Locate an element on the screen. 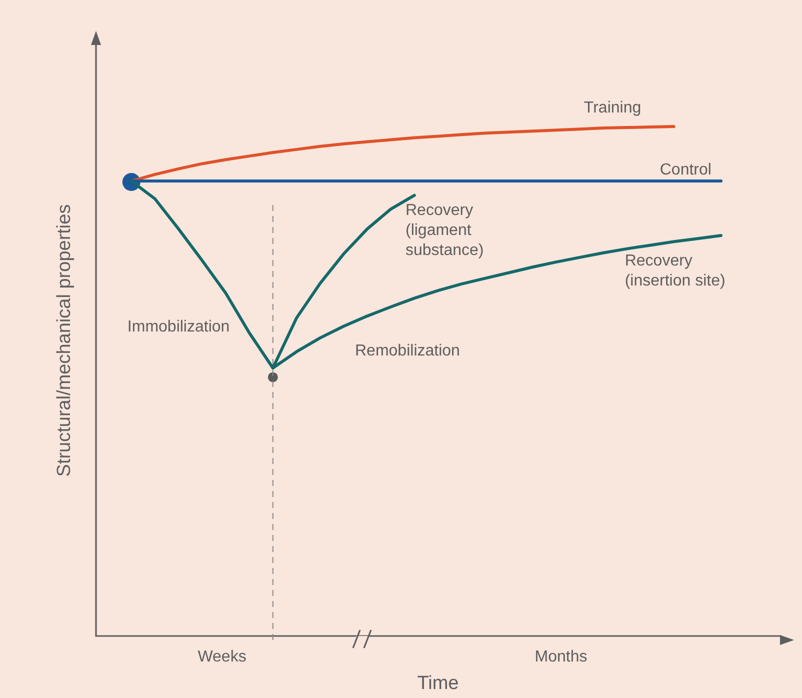 Image resolution: width=802 pixels, height=698 pixels. x-axis-title: Time is located at coordinates (438, 683).